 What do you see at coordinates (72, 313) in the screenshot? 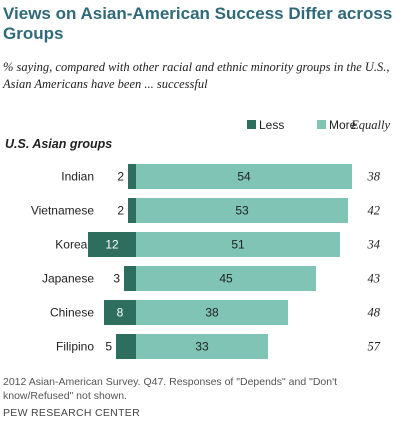
I see `category-label: Chinese` at bounding box center [72, 313].